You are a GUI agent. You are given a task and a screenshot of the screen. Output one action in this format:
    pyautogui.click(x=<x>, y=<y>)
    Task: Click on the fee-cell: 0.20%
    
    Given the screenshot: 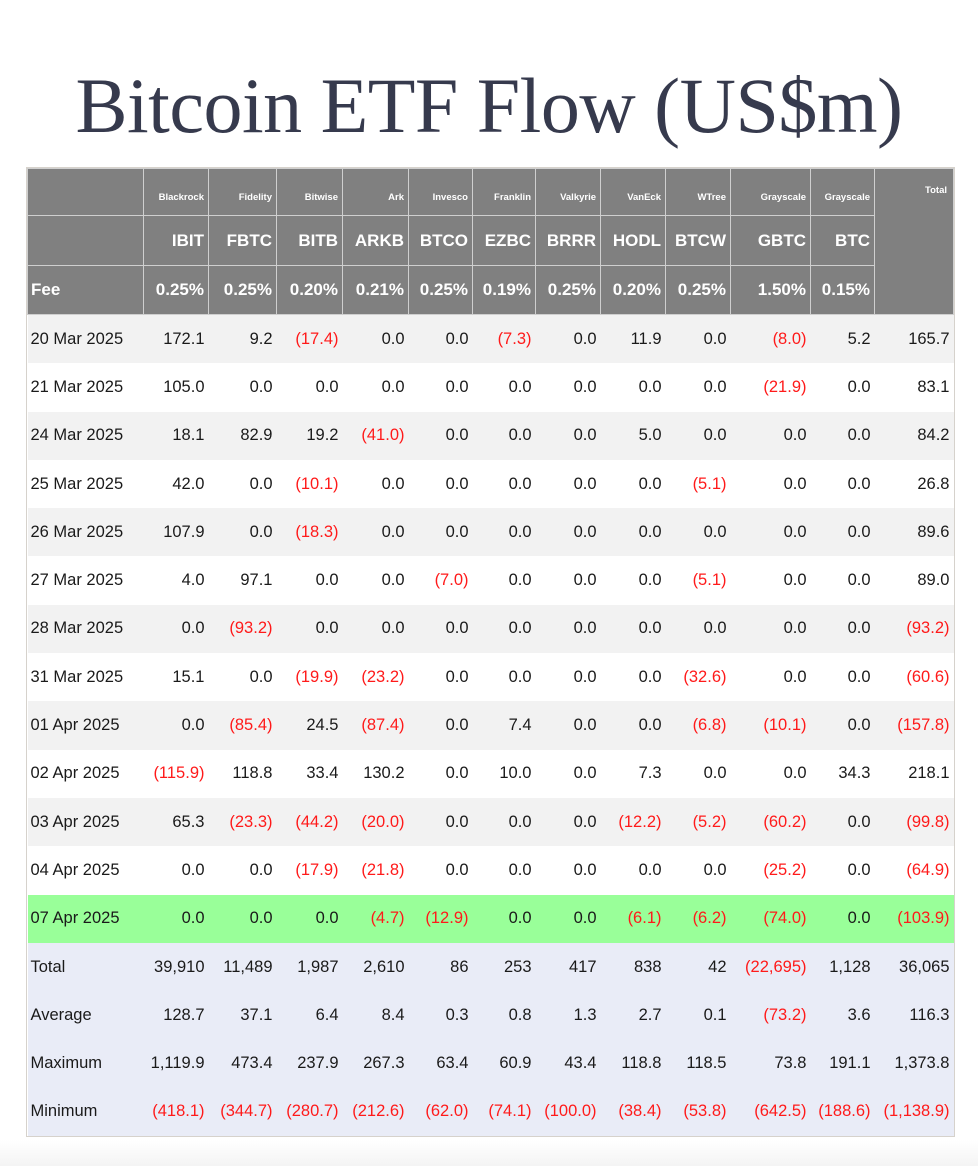 What is the action you would take?
    pyautogui.click(x=309, y=290)
    